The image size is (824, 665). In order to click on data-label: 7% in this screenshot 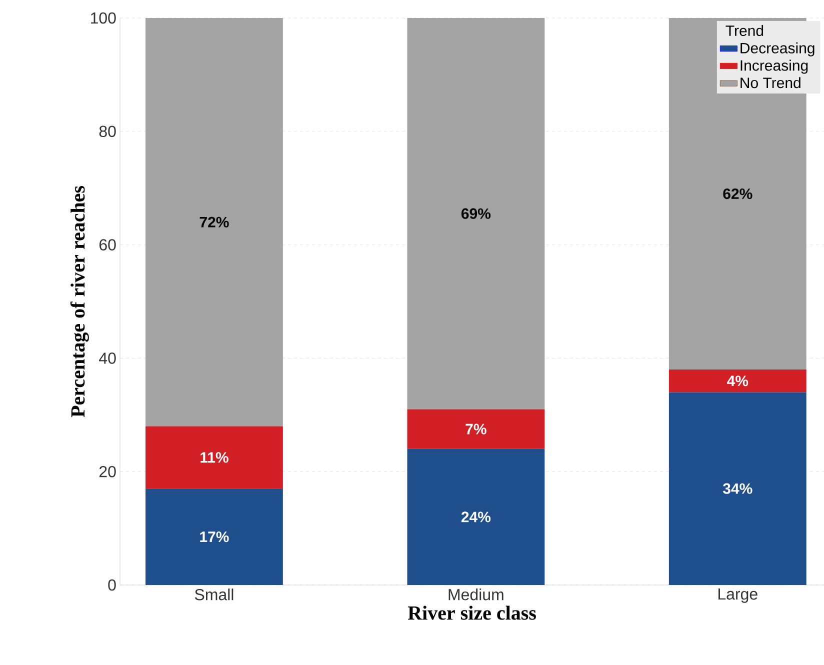, I will do `click(476, 429)`.